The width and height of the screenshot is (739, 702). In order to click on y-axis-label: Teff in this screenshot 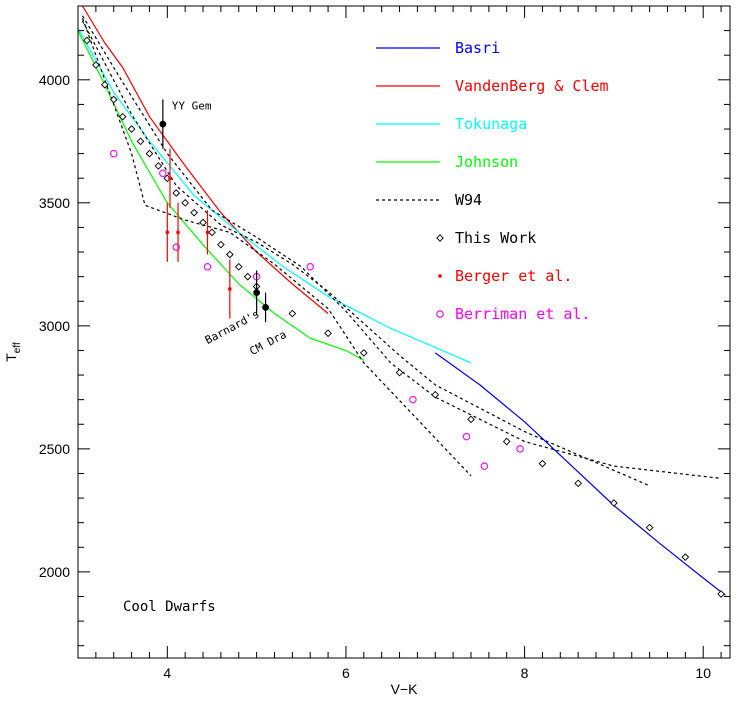, I will do `click(13, 352)`.